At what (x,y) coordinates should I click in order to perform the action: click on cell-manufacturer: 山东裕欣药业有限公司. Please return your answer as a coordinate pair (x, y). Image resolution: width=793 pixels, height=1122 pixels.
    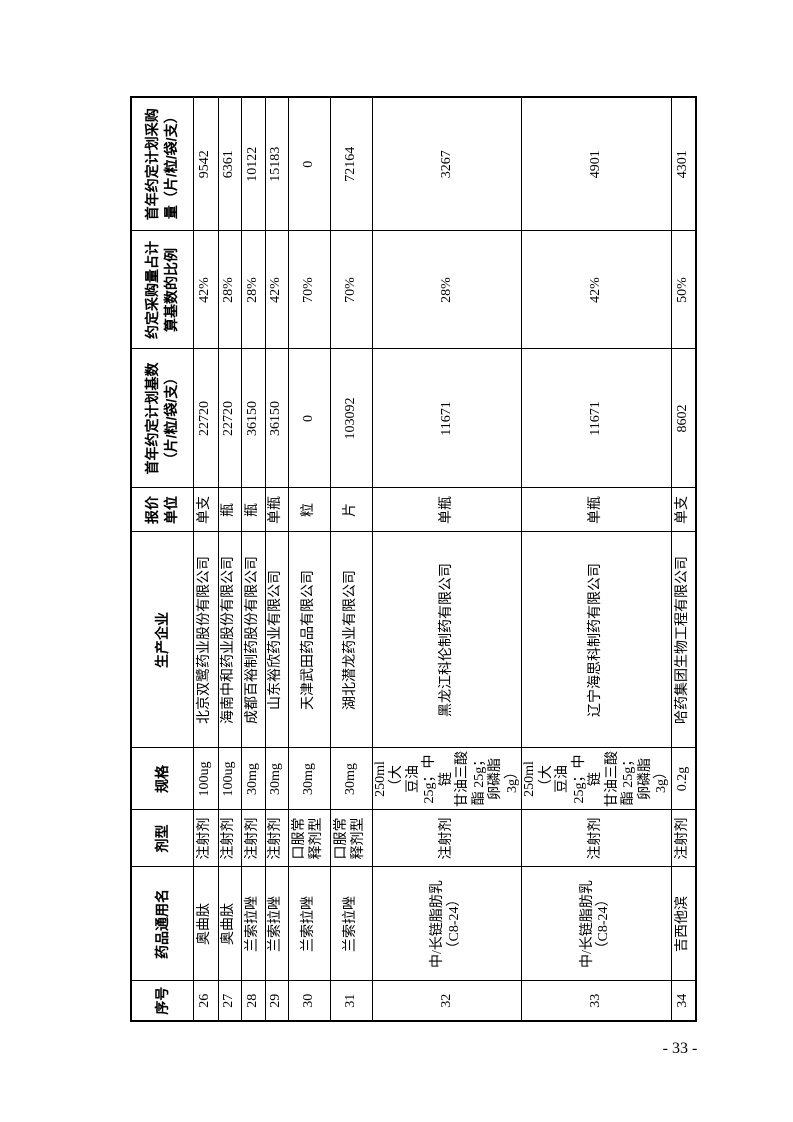
    Looking at the image, I should click on (276, 640).